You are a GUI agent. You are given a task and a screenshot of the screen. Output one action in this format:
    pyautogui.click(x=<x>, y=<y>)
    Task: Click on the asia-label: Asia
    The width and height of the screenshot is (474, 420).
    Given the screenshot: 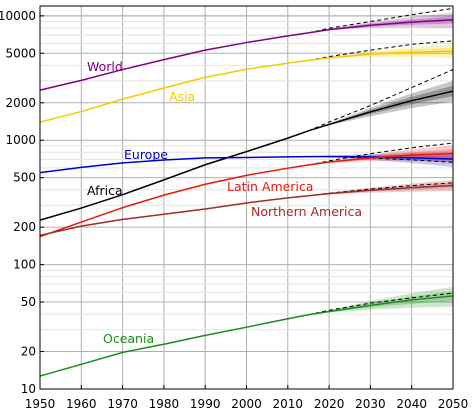 What is the action you would take?
    pyautogui.click(x=182, y=96)
    